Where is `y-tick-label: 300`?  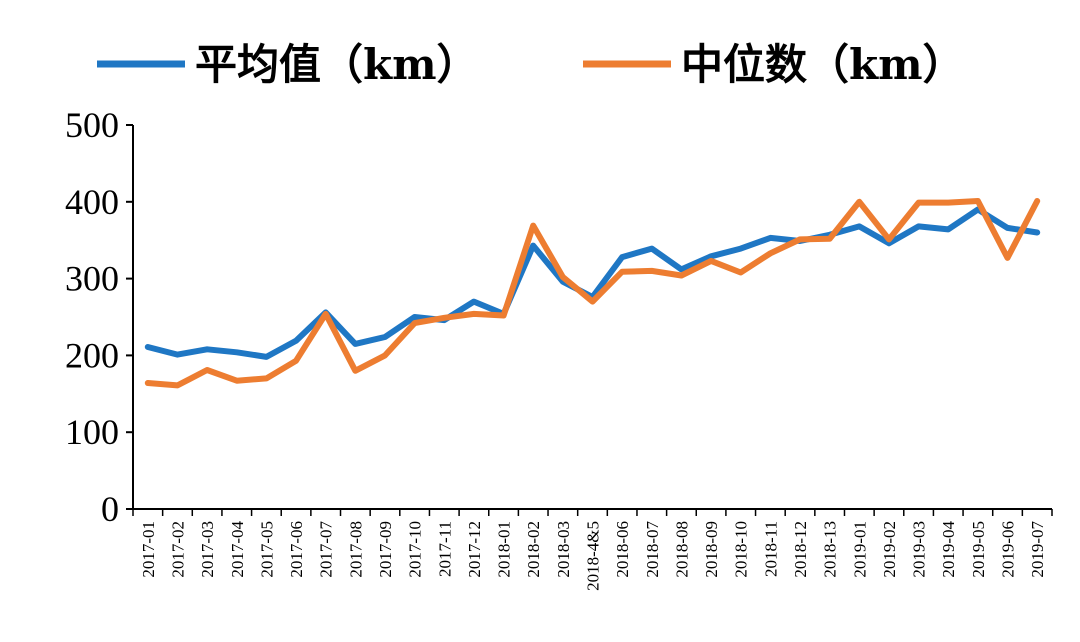 y-tick-label: 300 is located at coordinates (92, 279).